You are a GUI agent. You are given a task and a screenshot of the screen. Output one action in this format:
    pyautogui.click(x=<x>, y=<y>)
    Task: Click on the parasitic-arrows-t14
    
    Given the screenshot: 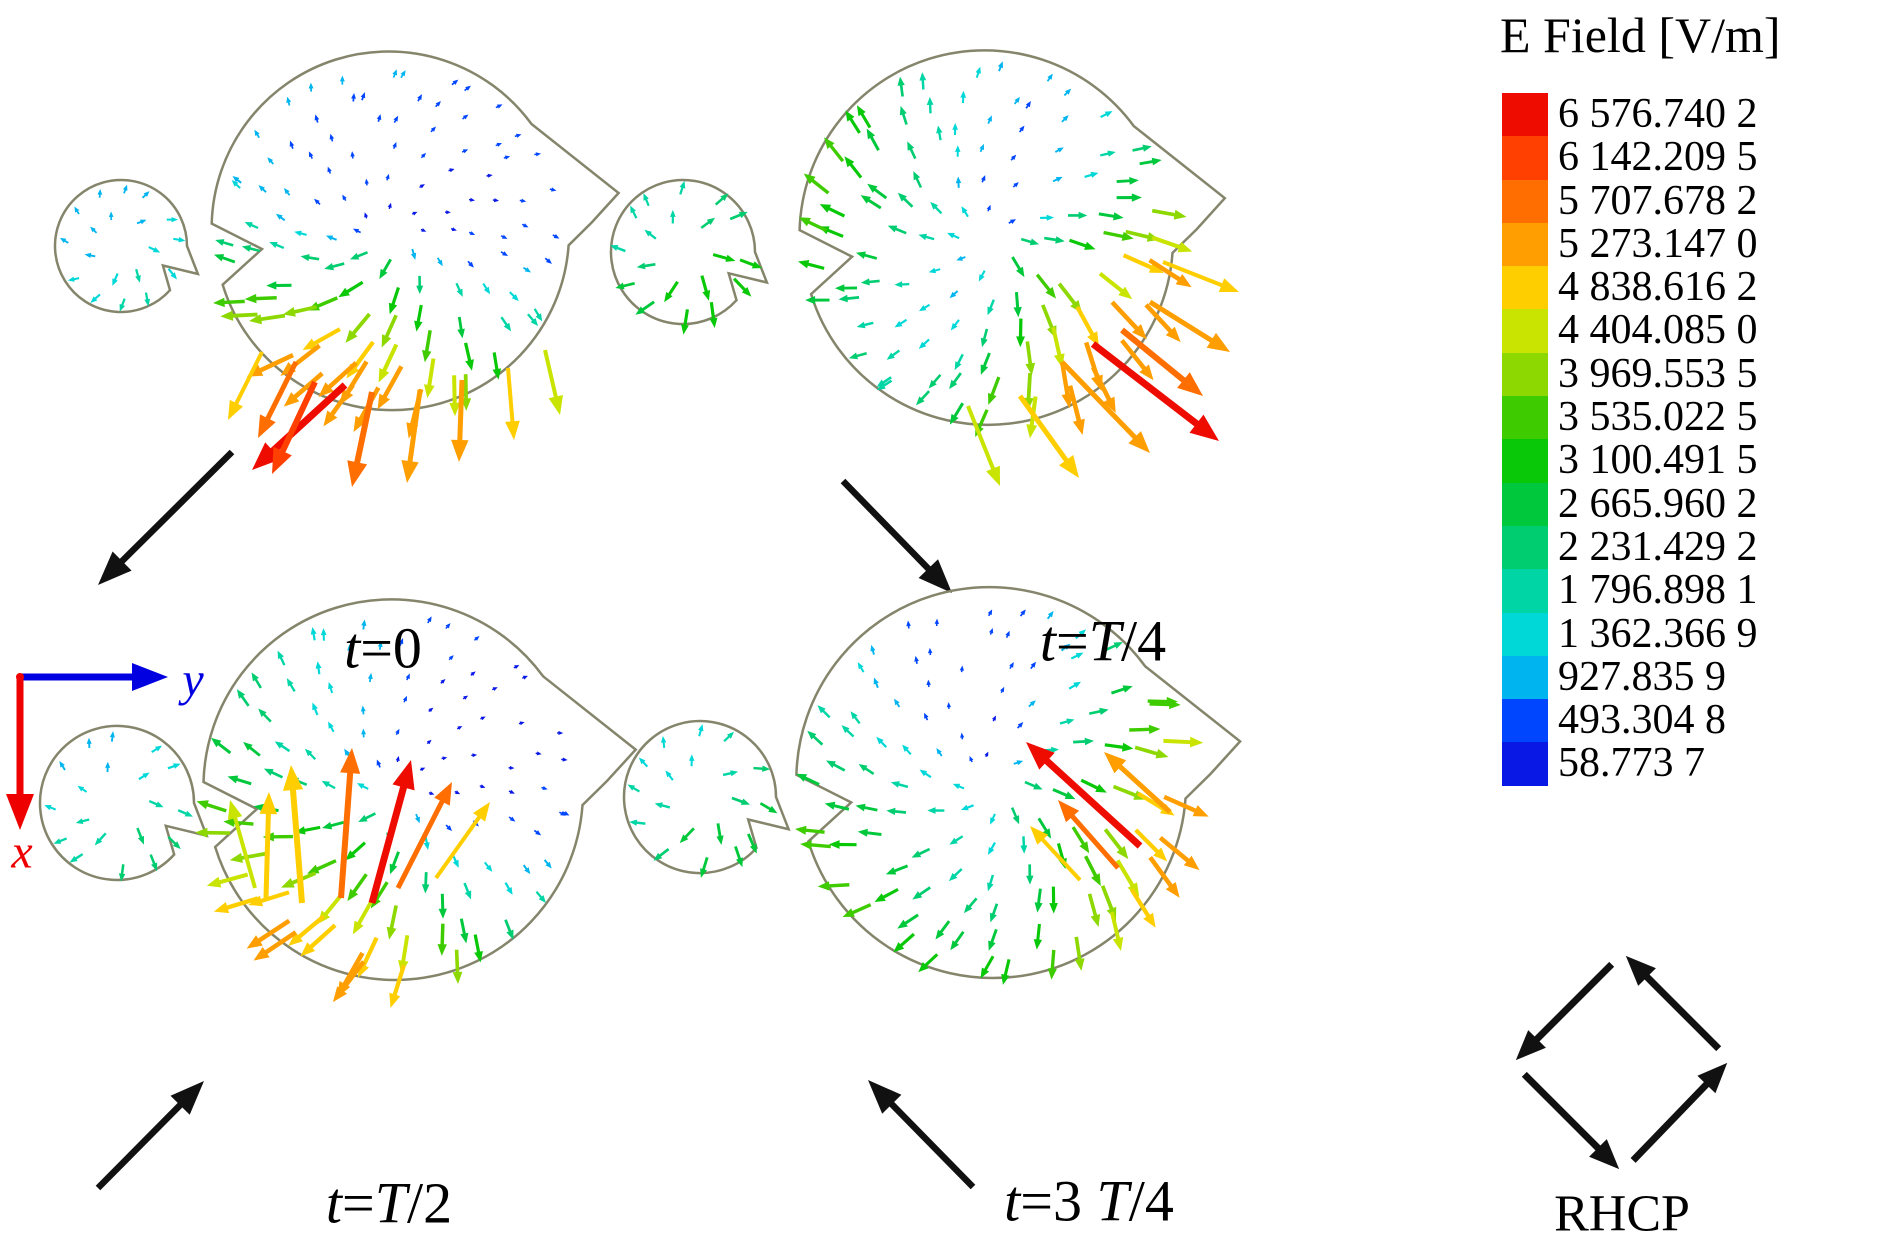 What is the action you would take?
    pyautogui.click(x=686, y=257)
    